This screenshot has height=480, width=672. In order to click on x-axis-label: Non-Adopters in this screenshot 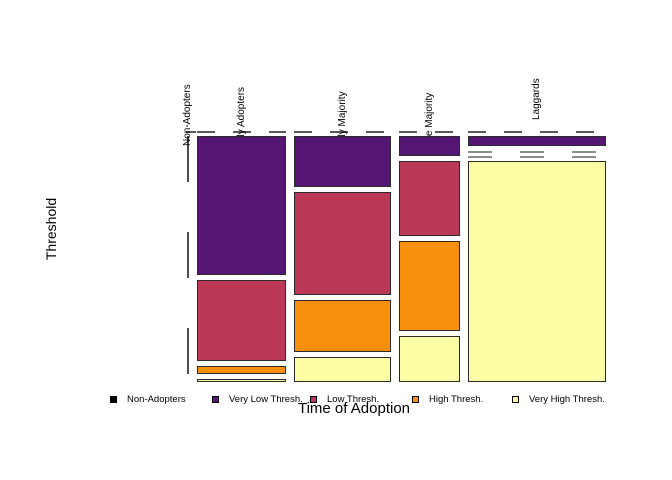, I will do `click(187, 115)`.